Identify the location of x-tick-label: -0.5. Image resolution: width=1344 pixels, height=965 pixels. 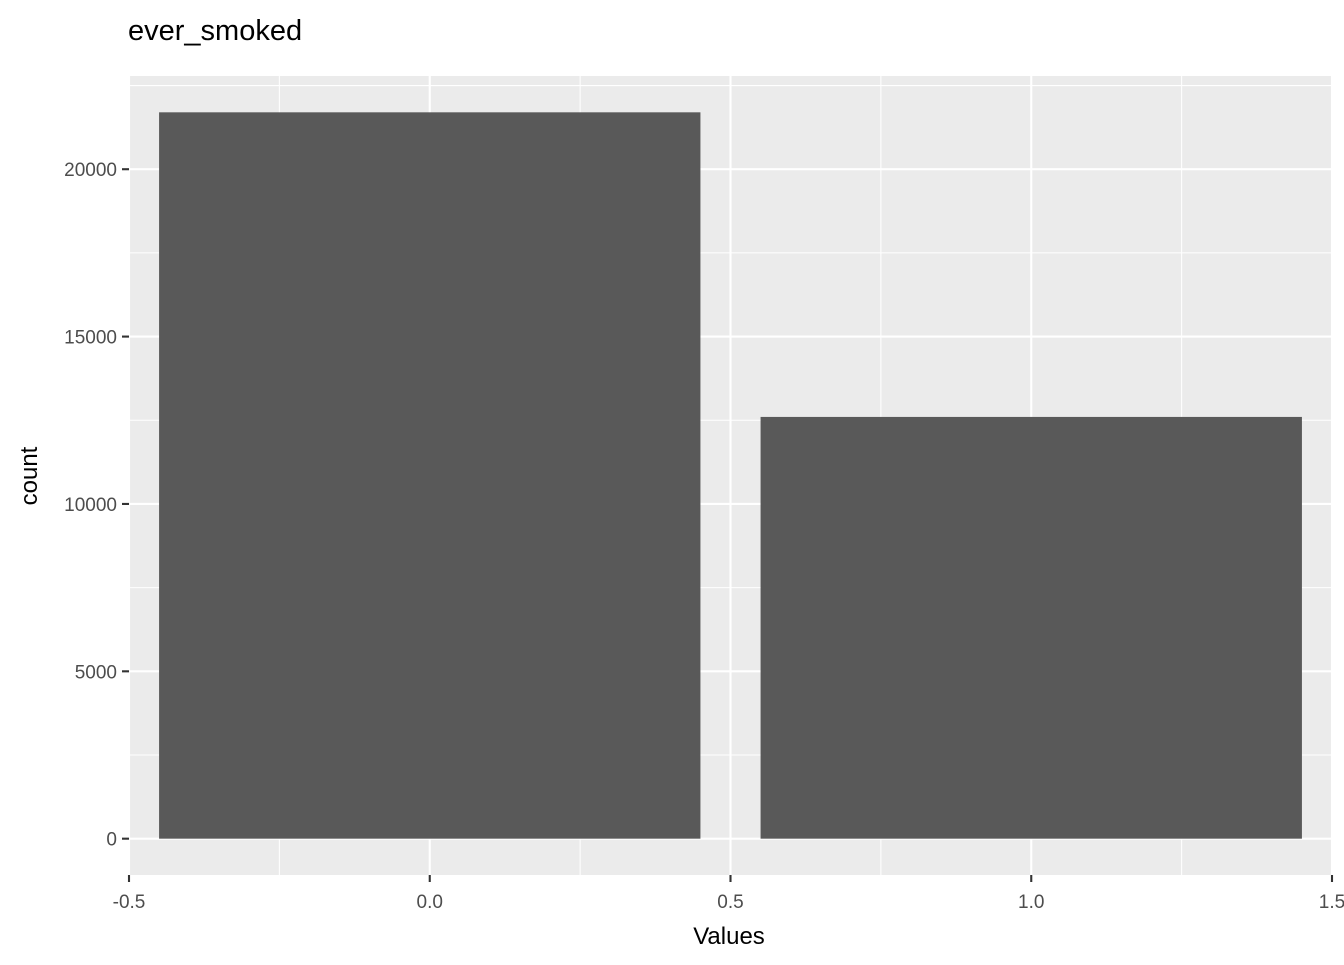
(129, 902).